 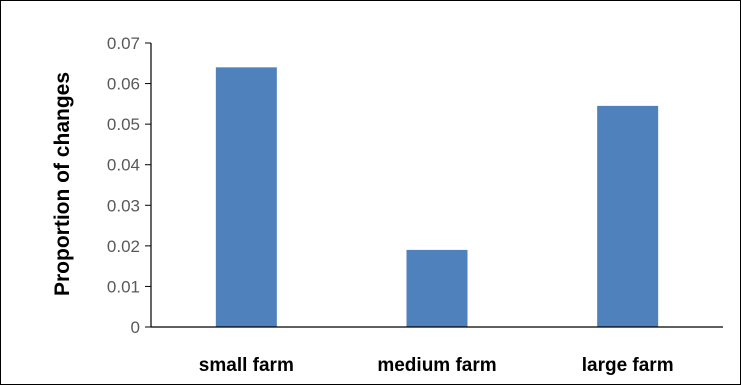 I want to click on y-tick-label: 0.06, so click(x=123, y=84).